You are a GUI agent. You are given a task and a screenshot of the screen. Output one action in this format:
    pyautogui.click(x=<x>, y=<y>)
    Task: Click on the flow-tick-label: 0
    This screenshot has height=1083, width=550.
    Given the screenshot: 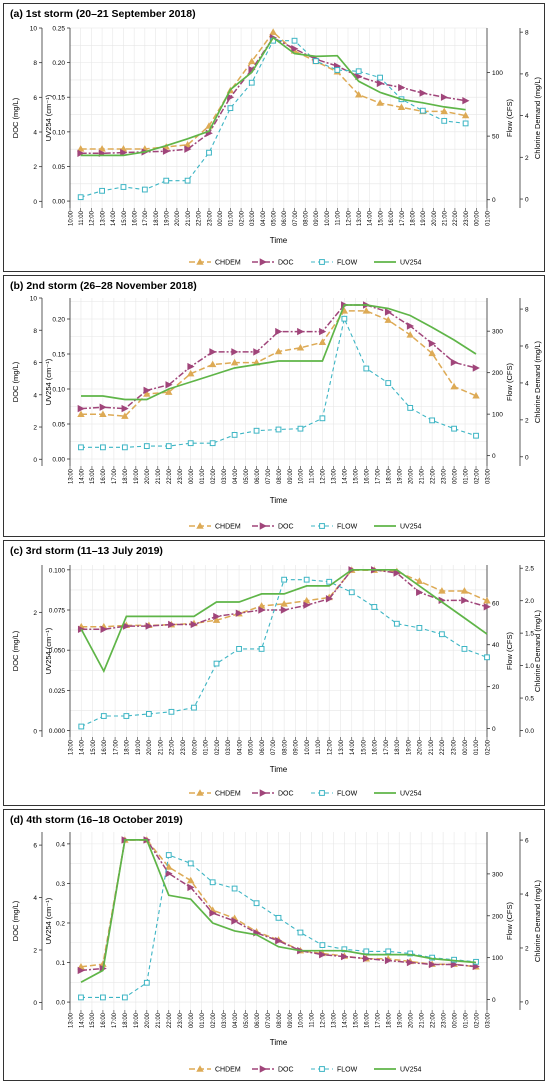 What is the action you would take?
    pyautogui.click(x=494, y=729)
    